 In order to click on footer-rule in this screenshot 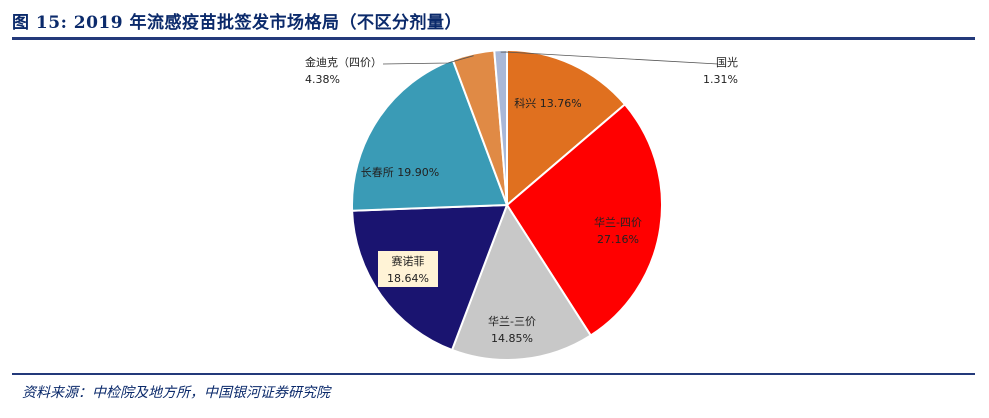, I will do `click(493, 374)`.